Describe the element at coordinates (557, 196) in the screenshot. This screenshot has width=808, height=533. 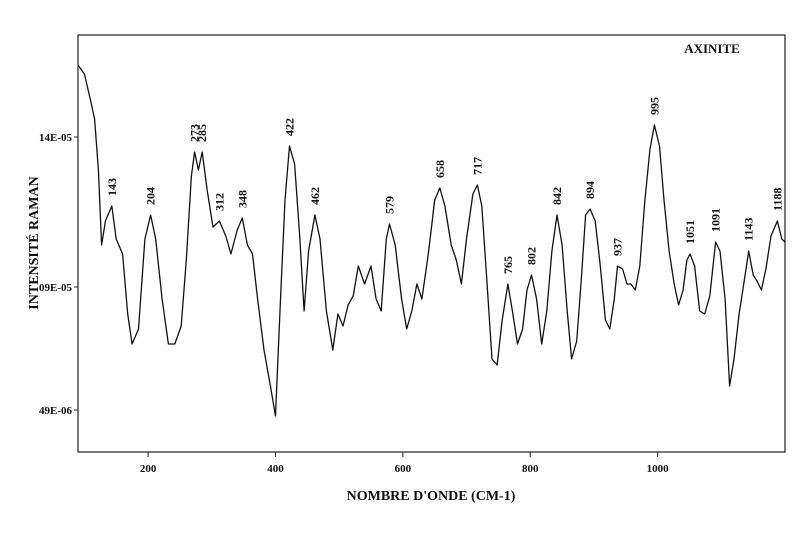
I see `peak-label: 842` at that location.